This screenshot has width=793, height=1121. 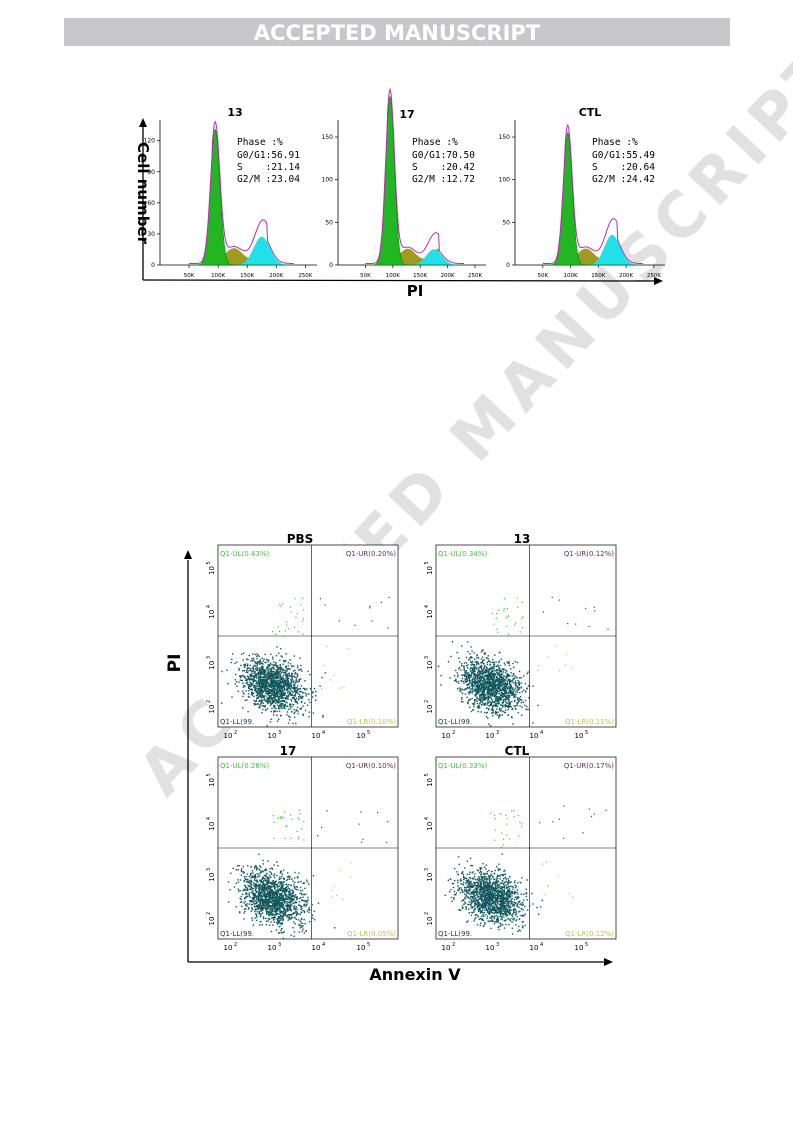 I want to click on x-decade-exp: 4, so click(x=323, y=733).